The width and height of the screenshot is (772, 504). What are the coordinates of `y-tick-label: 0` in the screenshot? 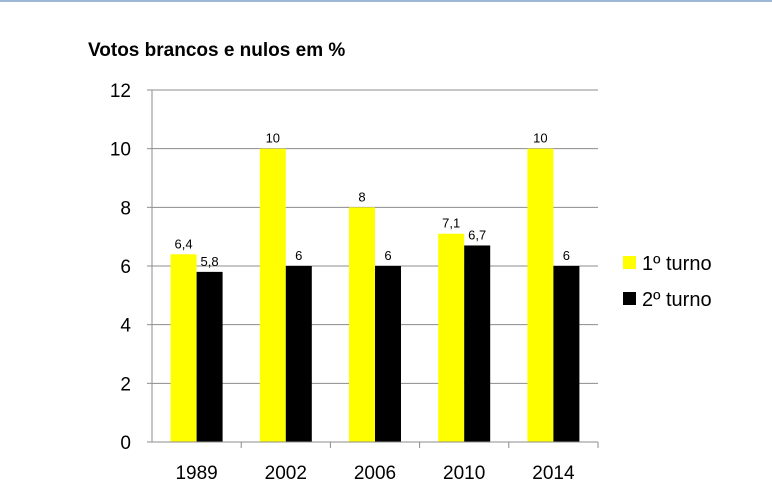 It's located at (125, 443).